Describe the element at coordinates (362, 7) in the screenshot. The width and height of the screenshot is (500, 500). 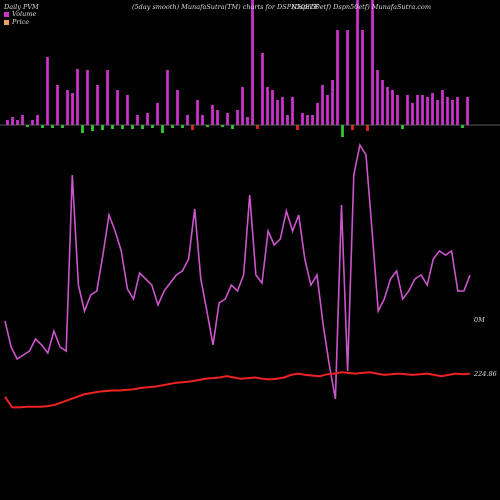
I see `site-label: (Dspn50etf) Dspn50etf) MunafaSutra.com` at that location.